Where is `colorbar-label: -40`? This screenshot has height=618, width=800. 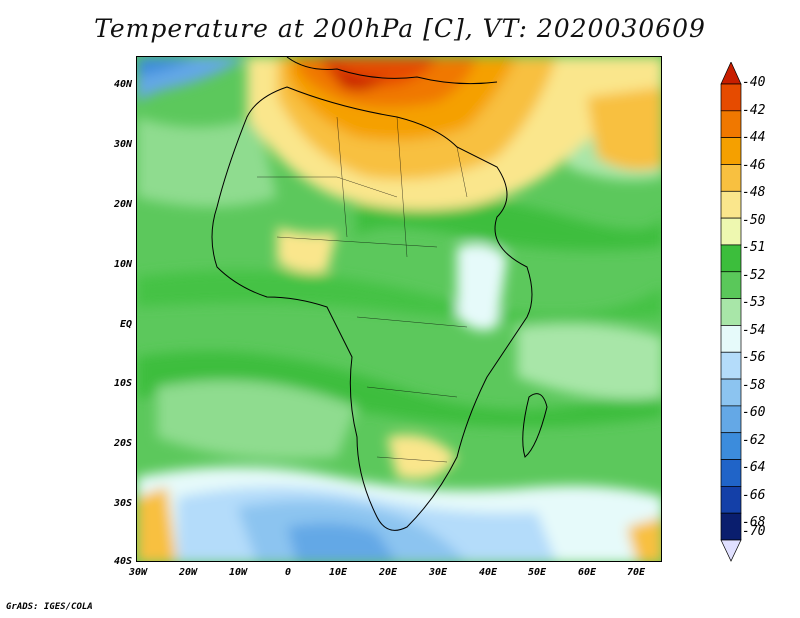
colorbar-label: -40 is located at coordinates (754, 82).